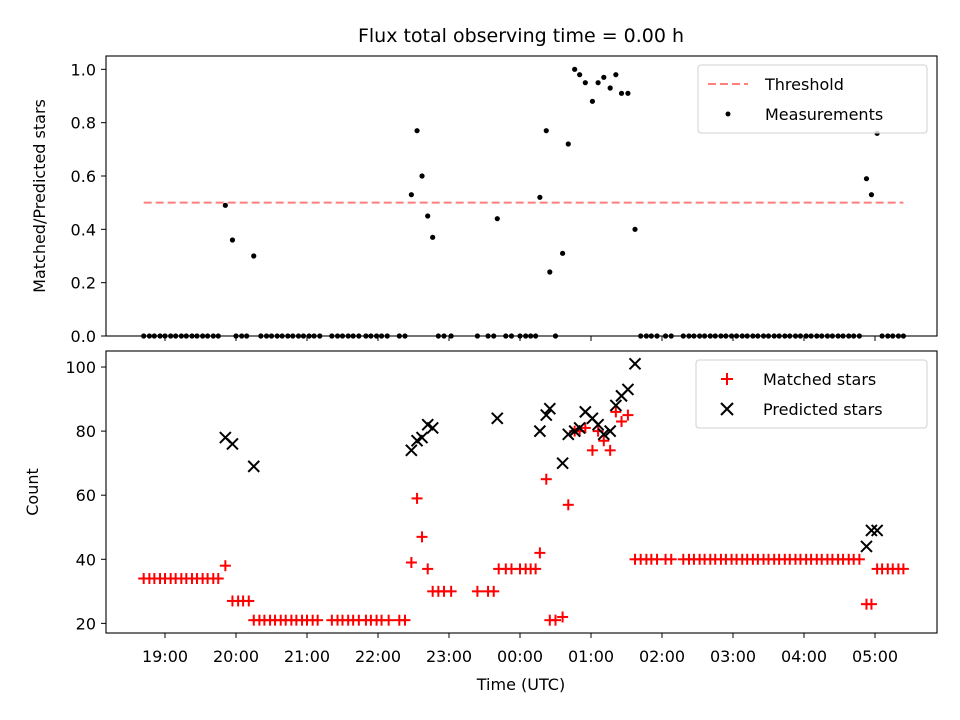 This screenshot has width=960, height=720. What do you see at coordinates (83, 229) in the screenshot?
I see `top-y-tick-label: 0.4` at bounding box center [83, 229].